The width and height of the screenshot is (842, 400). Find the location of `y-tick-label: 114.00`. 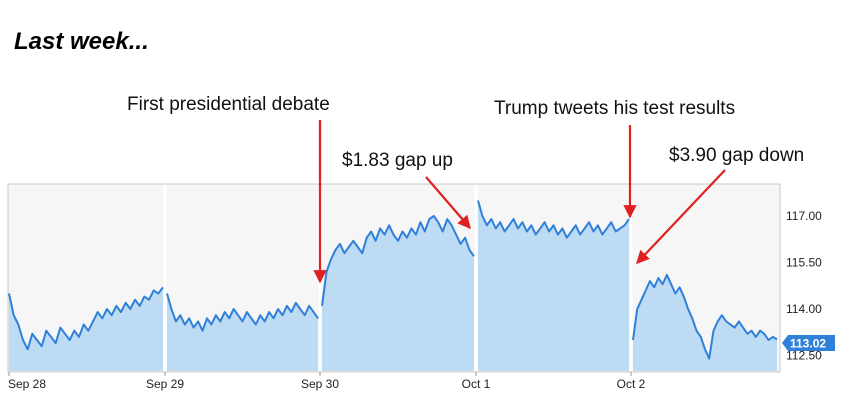

y-tick-label: 114.00 is located at coordinates (804, 309).